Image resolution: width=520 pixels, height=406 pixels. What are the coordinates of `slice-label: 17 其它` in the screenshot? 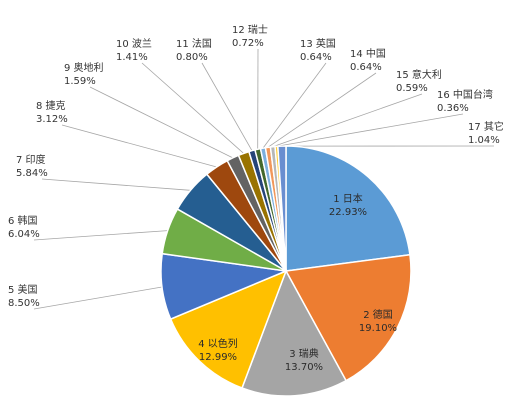 It's located at (486, 126).